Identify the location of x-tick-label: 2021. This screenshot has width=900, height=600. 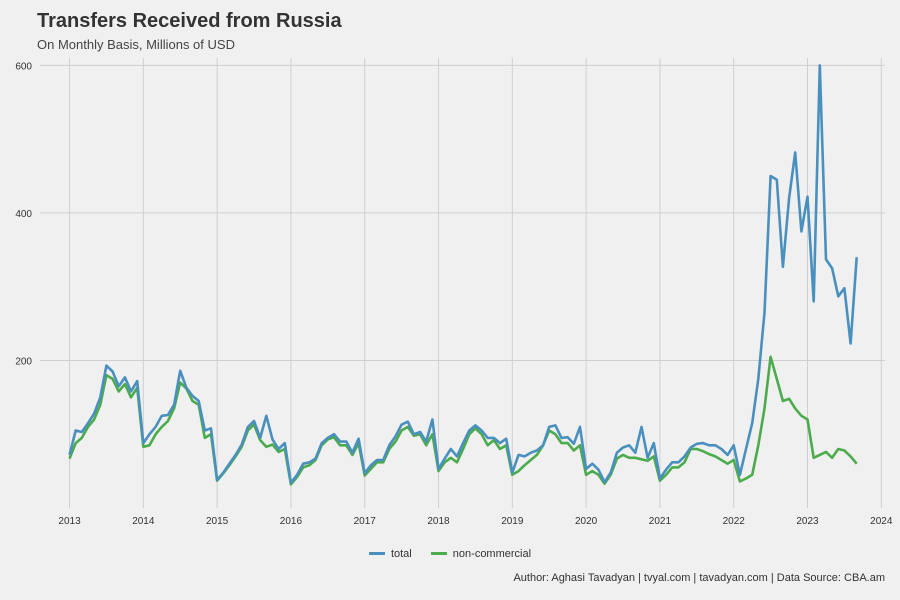
(660, 521).